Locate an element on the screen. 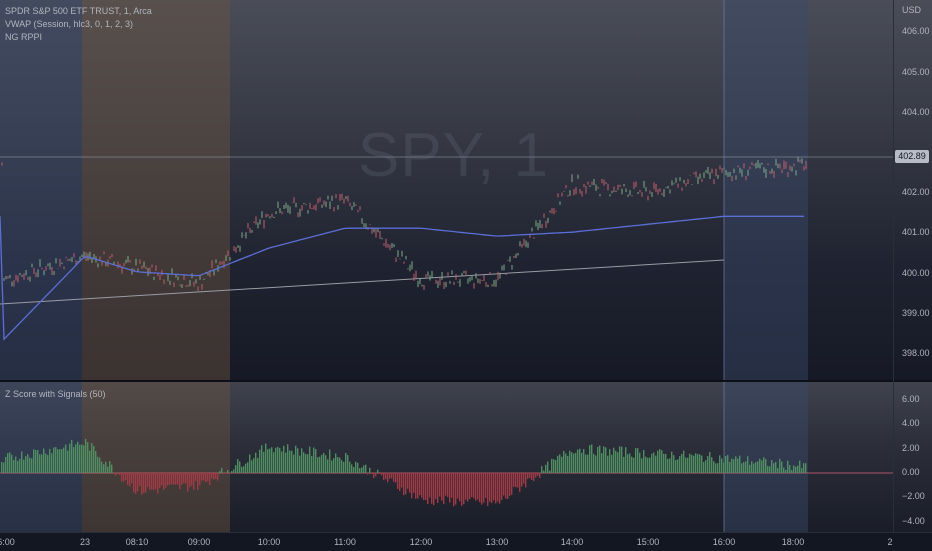 The width and height of the screenshot is (932, 551). legend-symbol: SPDR S&P 500 ETF TRUST, 1, Arca is located at coordinates (78, 11).